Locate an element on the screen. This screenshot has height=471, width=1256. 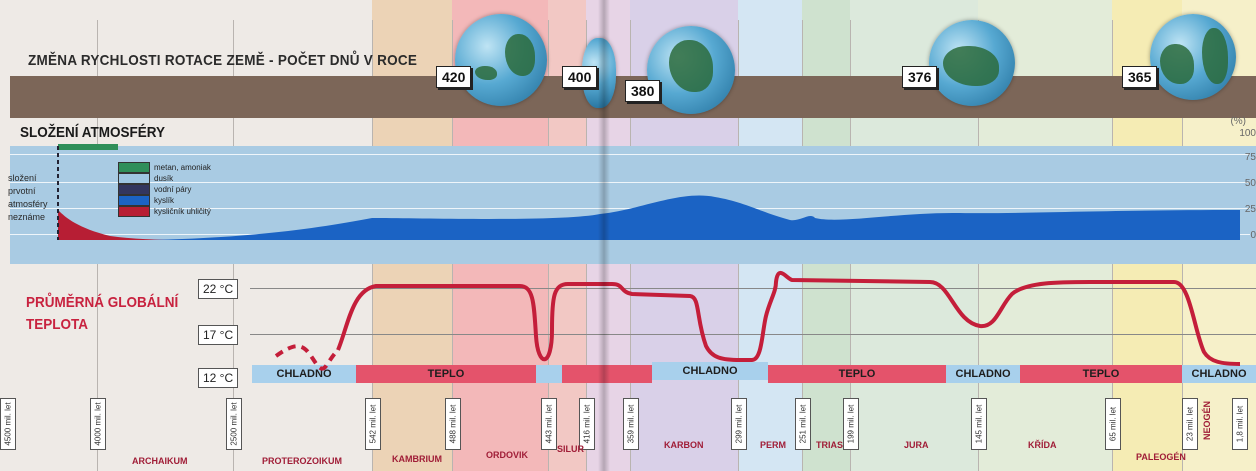
period-label: ARCHAIKUM is located at coordinates (160, 461).